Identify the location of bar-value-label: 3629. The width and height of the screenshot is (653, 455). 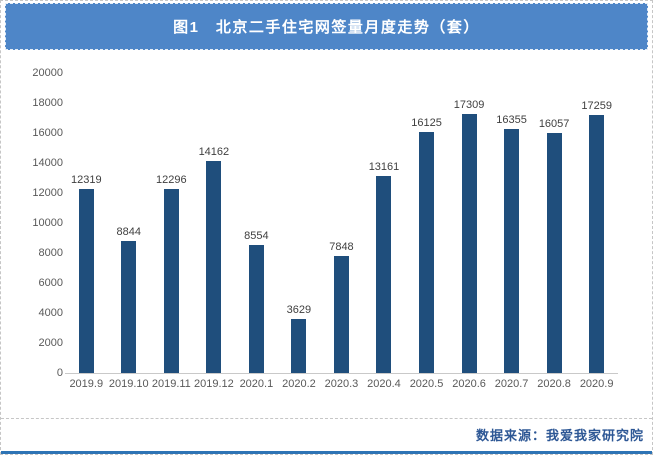
(299, 309).